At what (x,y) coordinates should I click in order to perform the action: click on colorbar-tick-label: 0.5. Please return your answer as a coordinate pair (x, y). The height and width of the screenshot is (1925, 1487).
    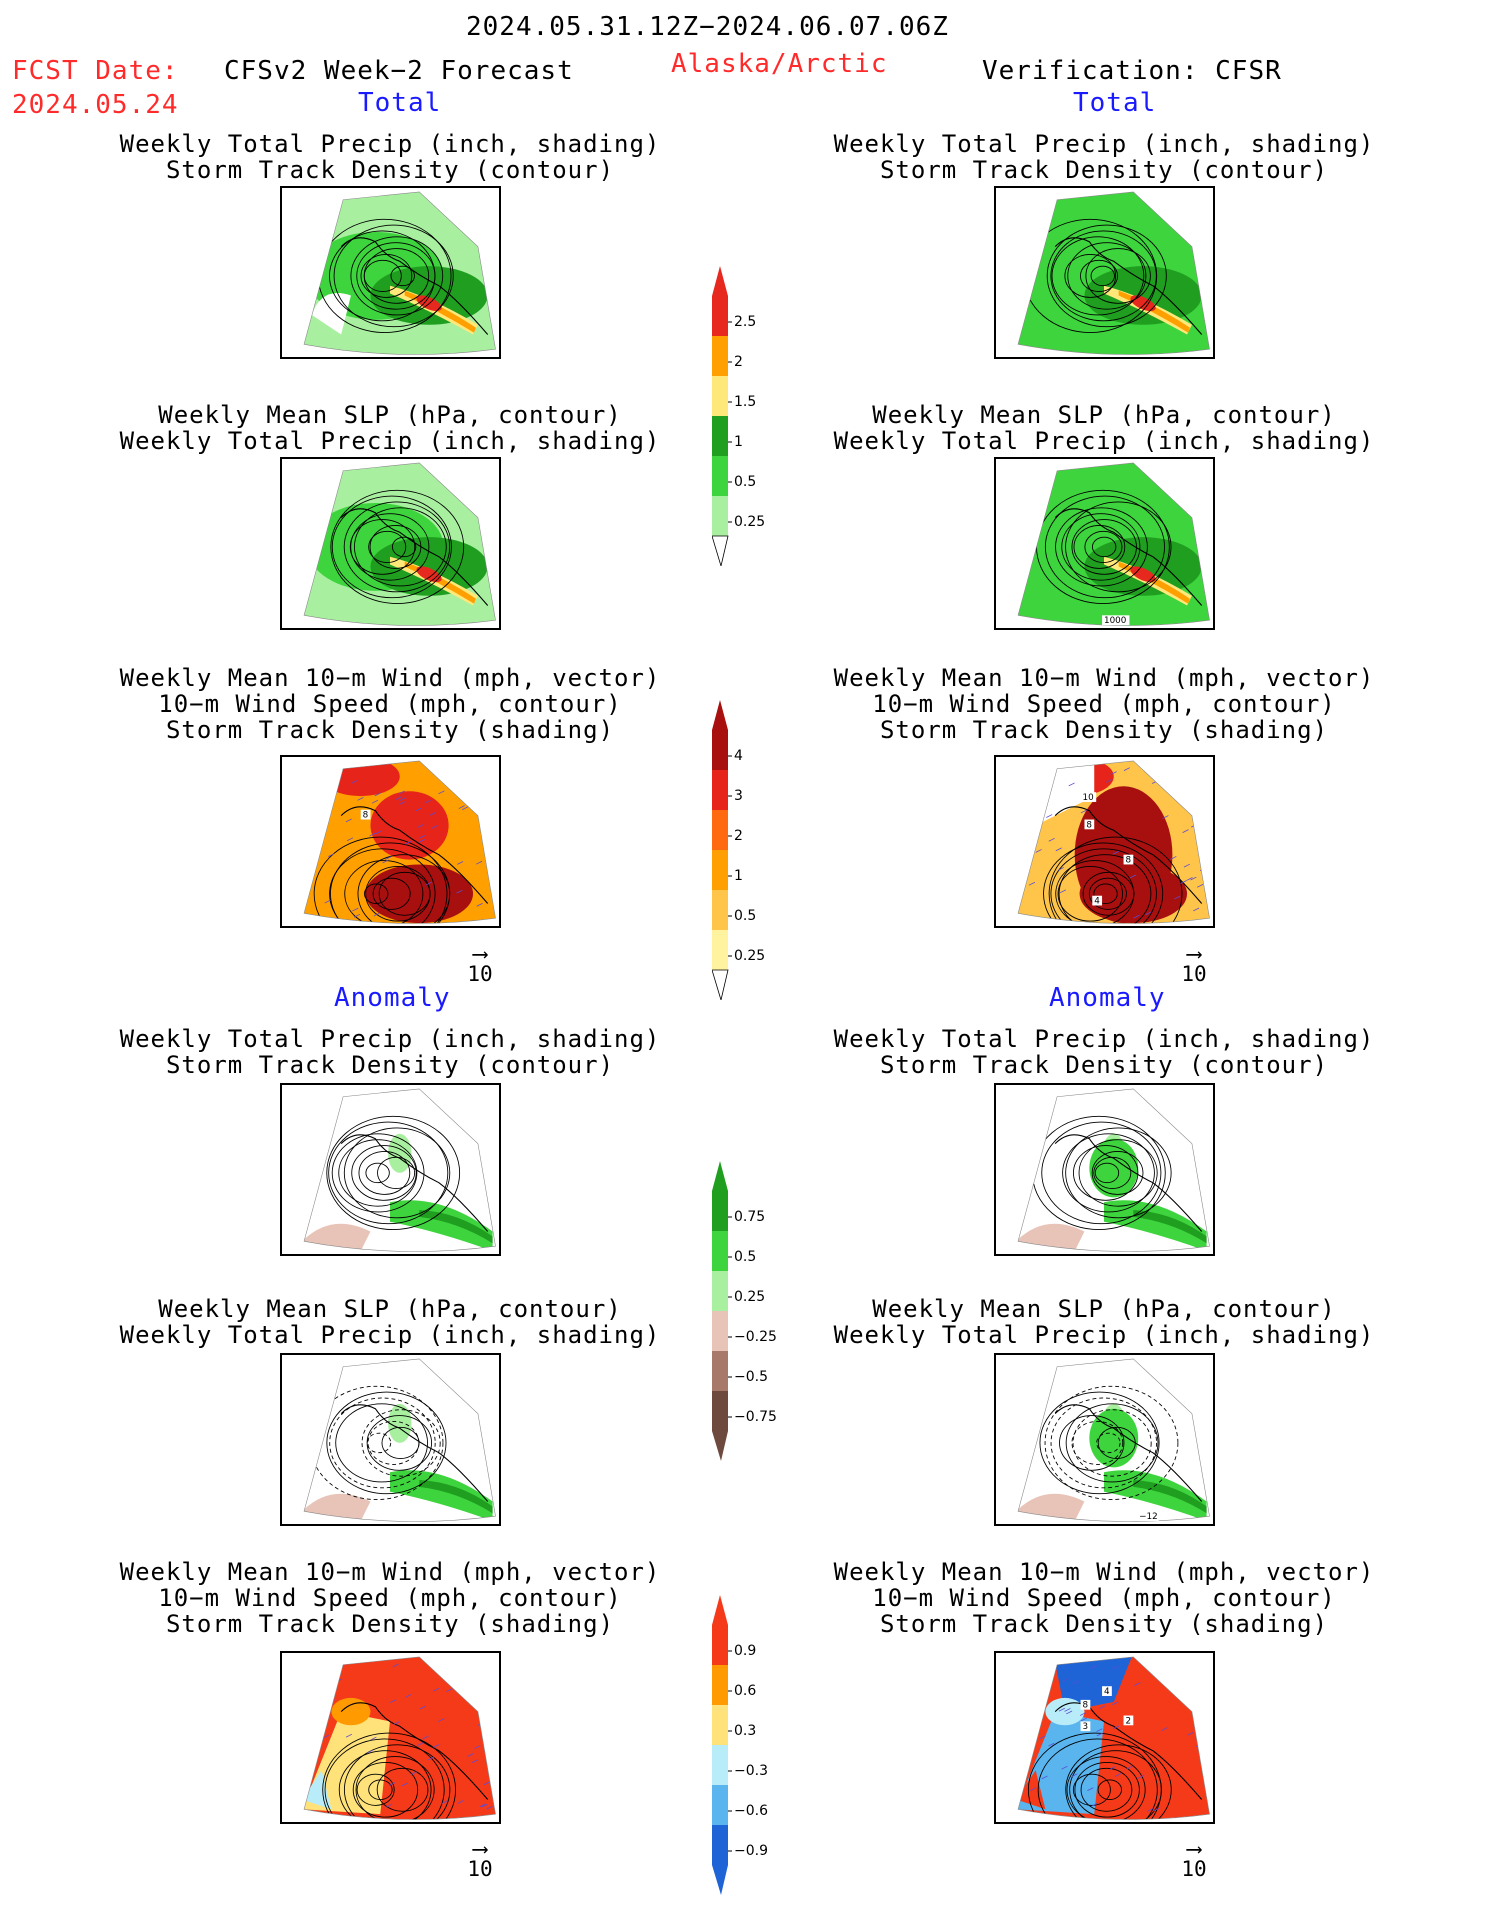
    Looking at the image, I should click on (745, 916).